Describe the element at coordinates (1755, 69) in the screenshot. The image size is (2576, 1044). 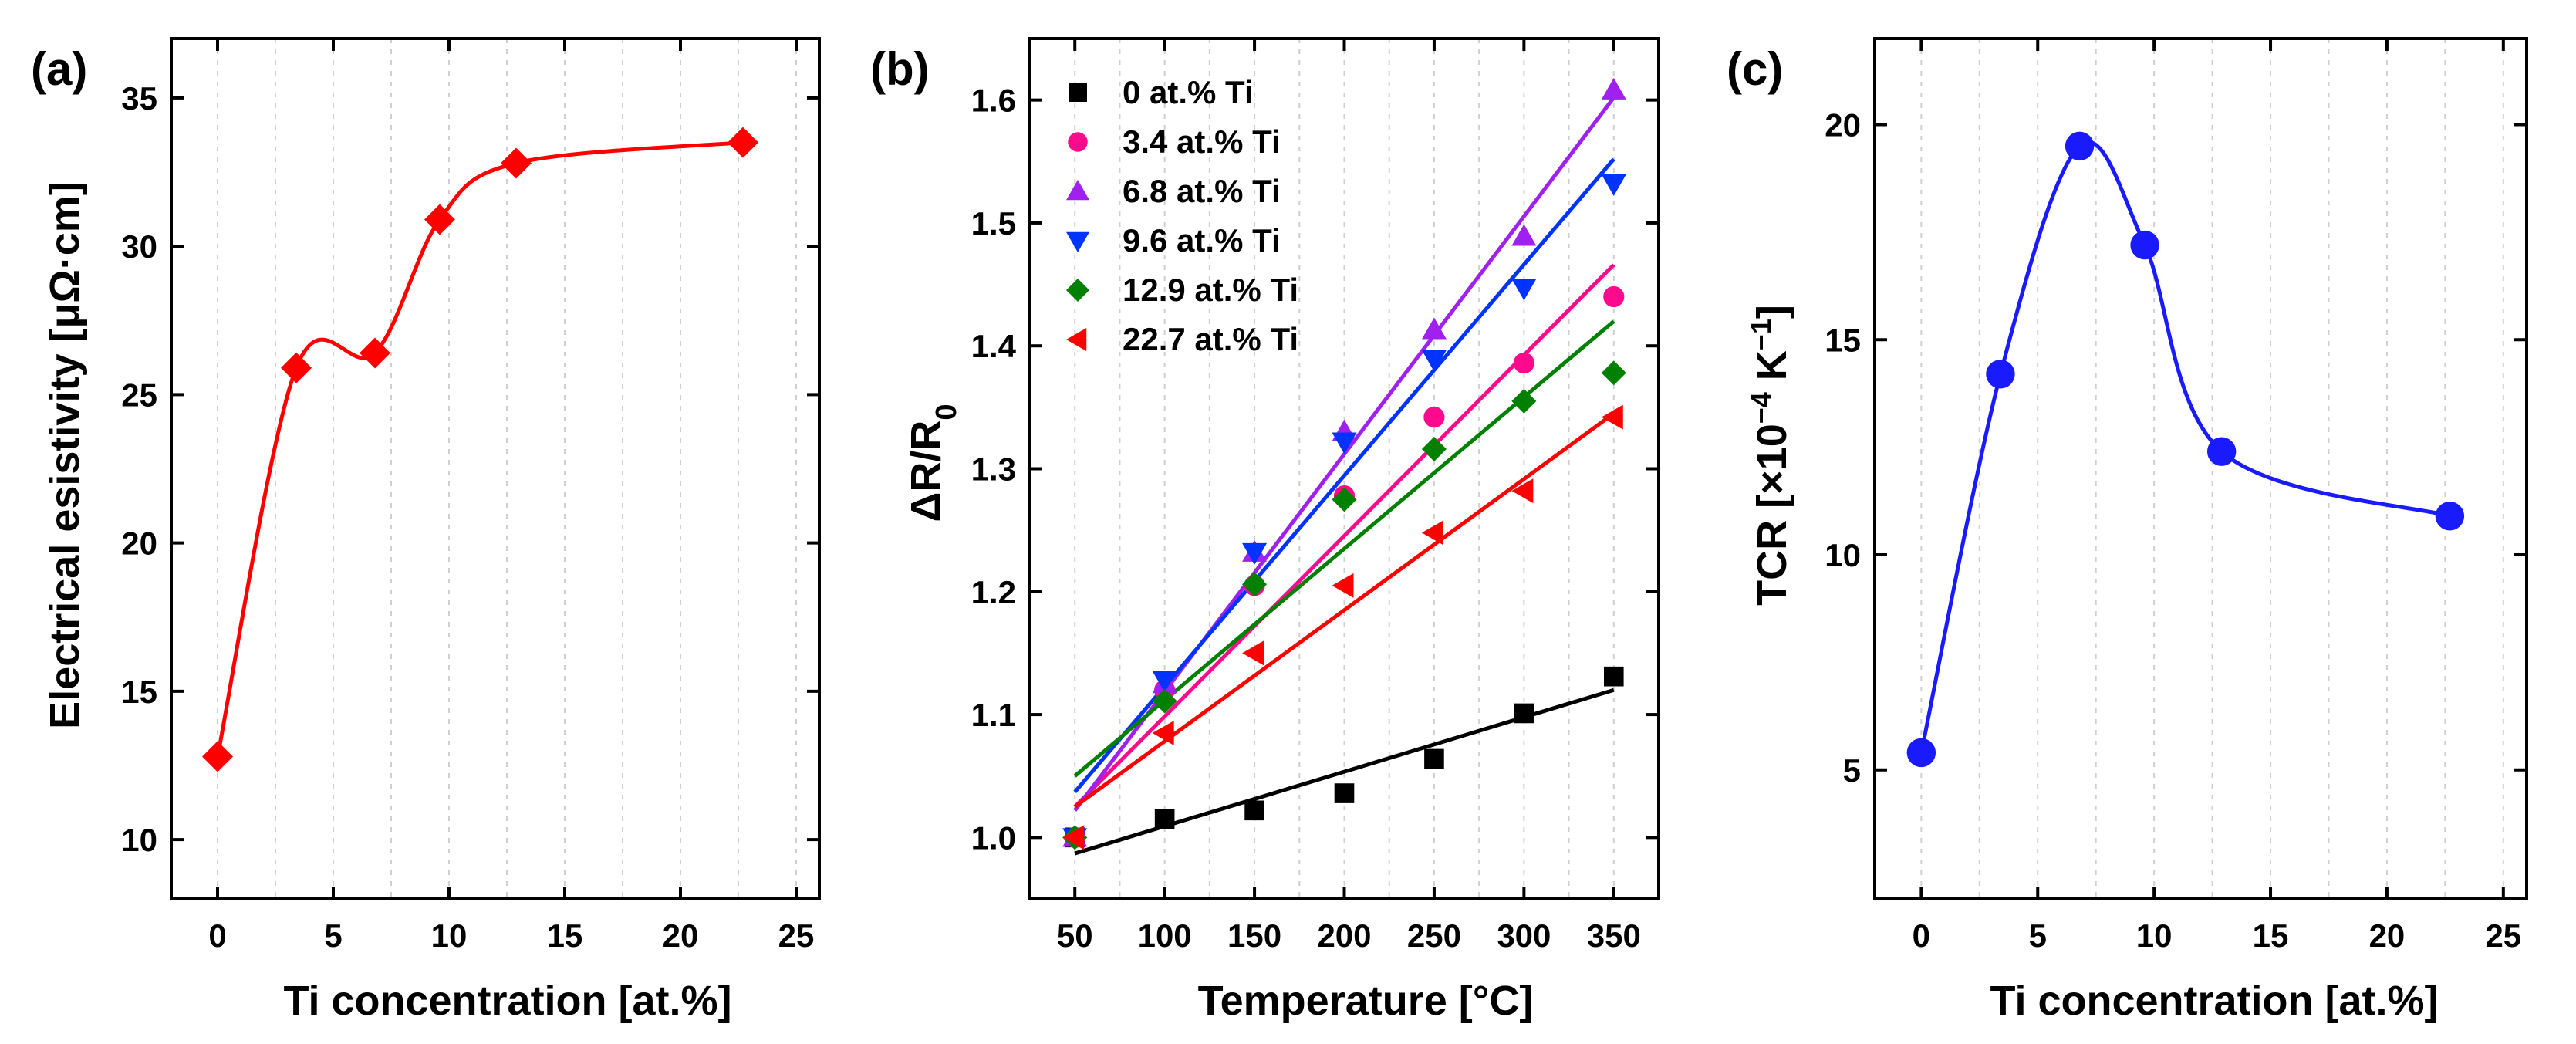
I see `panel-c-label: (c)` at that location.